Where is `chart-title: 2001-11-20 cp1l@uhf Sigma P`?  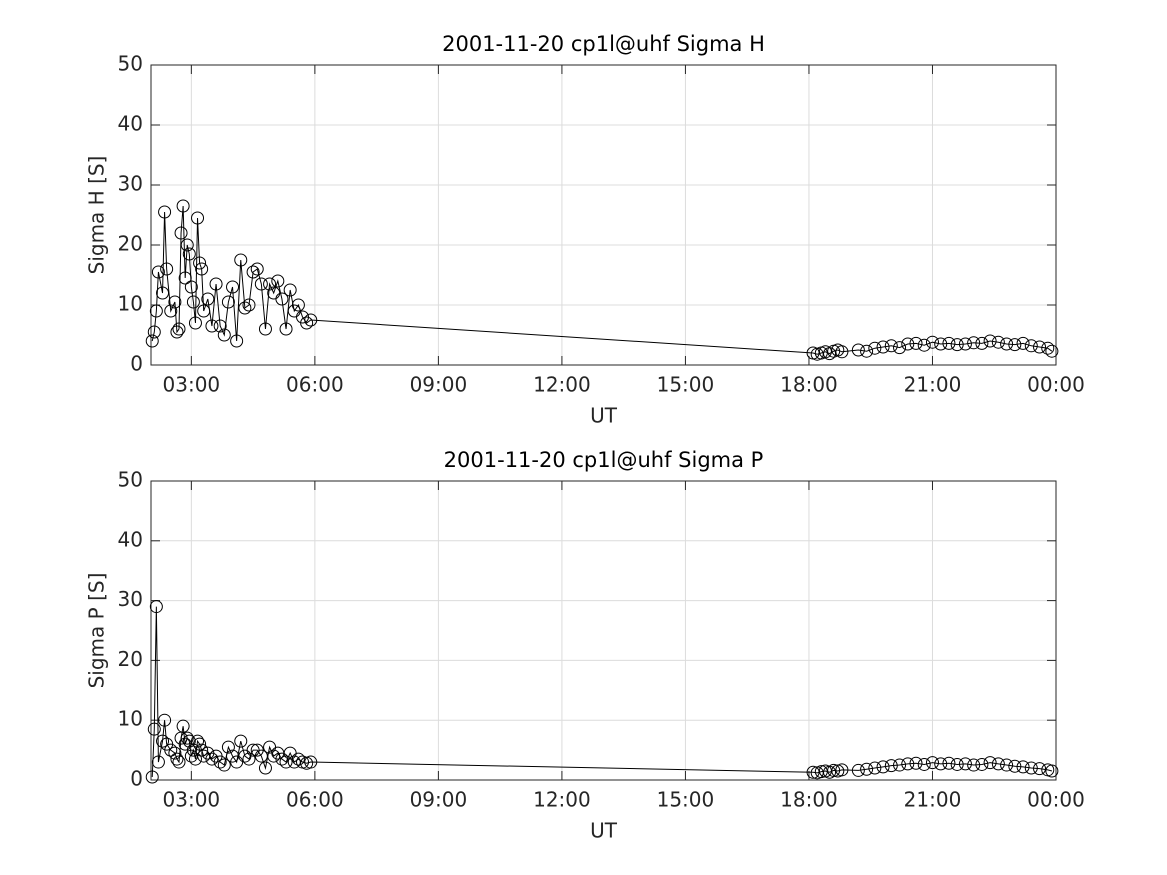
chart-title: 2001-11-20 cp1l@uhf Sigma P is located at coordinates (604, 460).